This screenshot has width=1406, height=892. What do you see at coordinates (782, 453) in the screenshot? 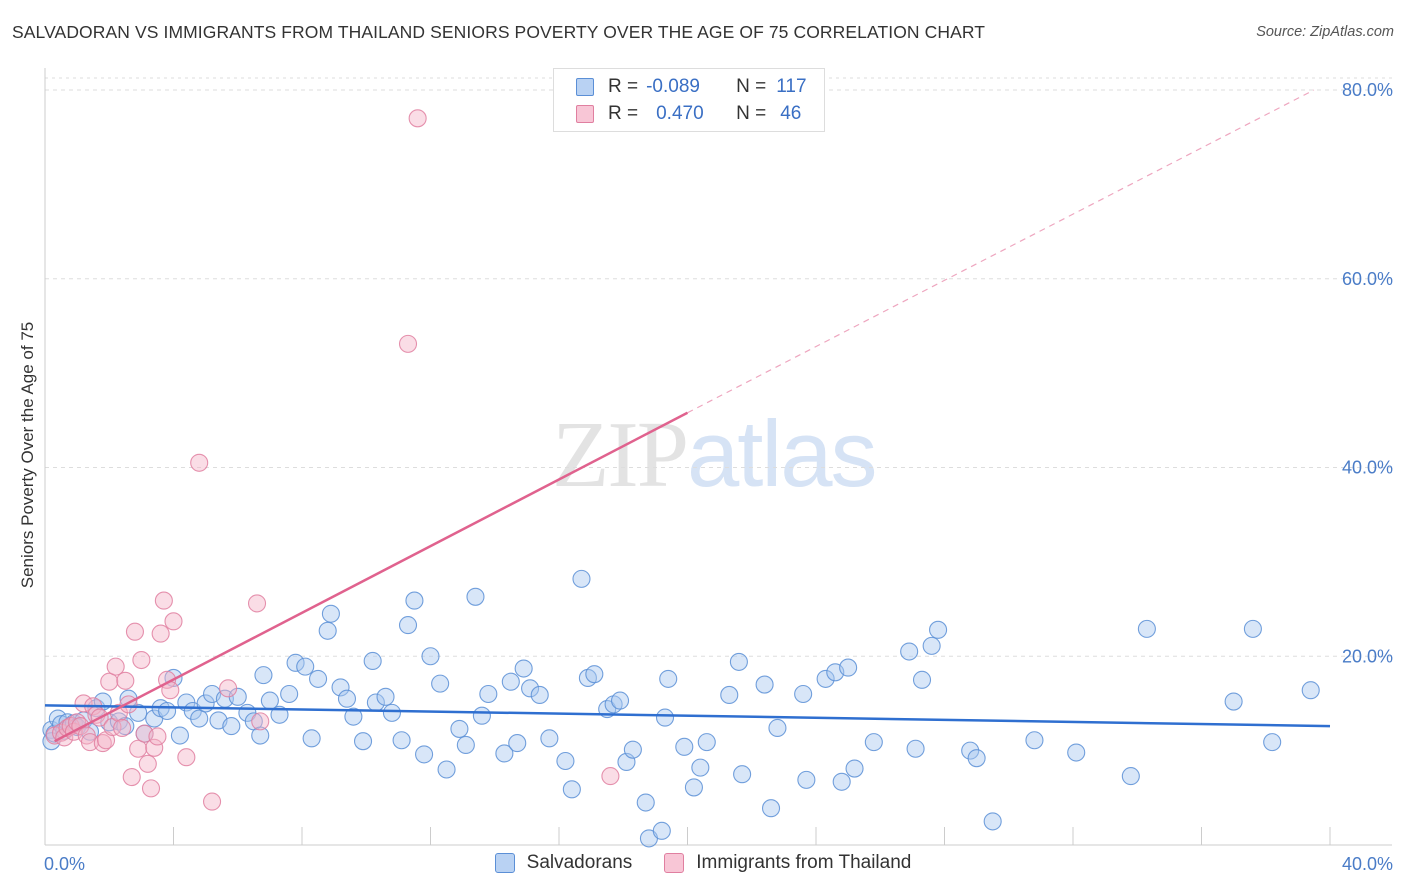
I see `watermark-atlas: atlas` at bounding box center [782, 453].